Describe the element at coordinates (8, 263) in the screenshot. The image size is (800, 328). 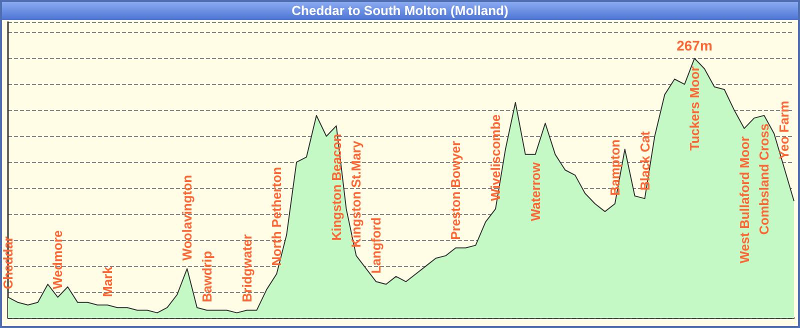
I see `x-tick-label: Cheddar` at that location.